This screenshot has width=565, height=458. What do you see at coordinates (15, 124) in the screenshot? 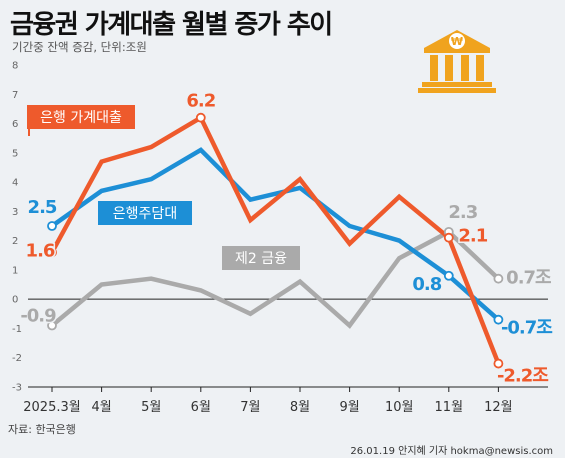
I see `y-tick-label: 6` at bounding box center [15, 124].